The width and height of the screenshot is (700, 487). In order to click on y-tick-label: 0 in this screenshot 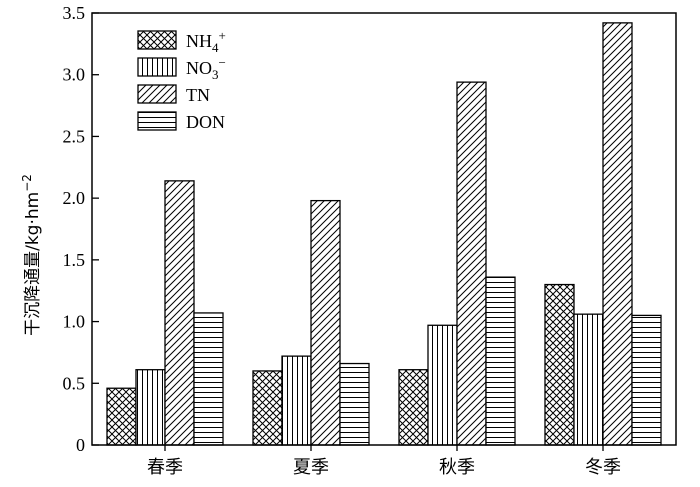, I will do `click(80, 445)`.